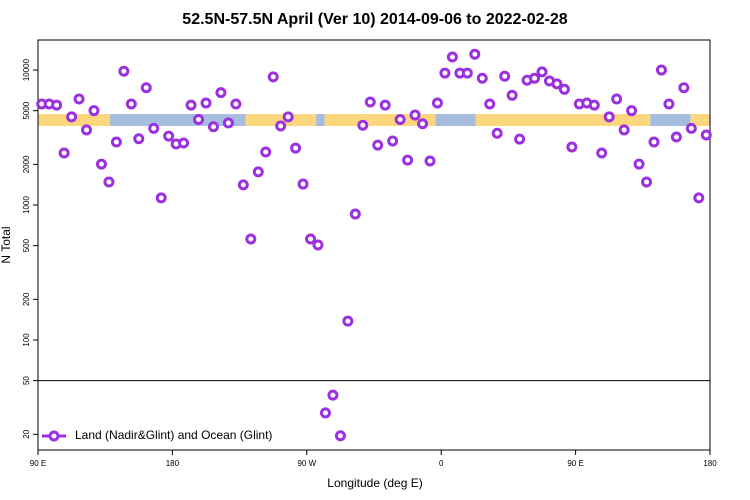  Describe the element at coordinates (374, 483) in the screenshot. I see `x-axis-label: Longitude (deg E)` at that location.